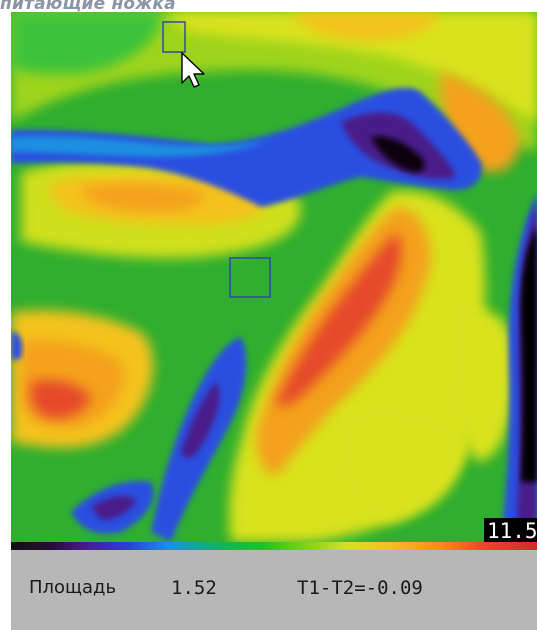  I want to click on temperature-readout: 11.5, so click(510, 530).